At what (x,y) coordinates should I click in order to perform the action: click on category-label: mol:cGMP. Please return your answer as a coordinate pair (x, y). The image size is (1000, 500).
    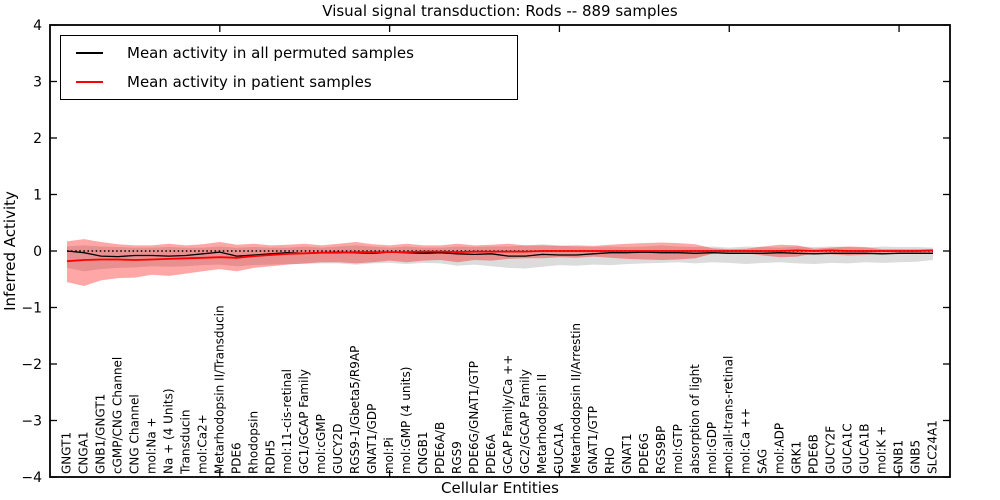
    Looking at the image, I should click on (321, 444).